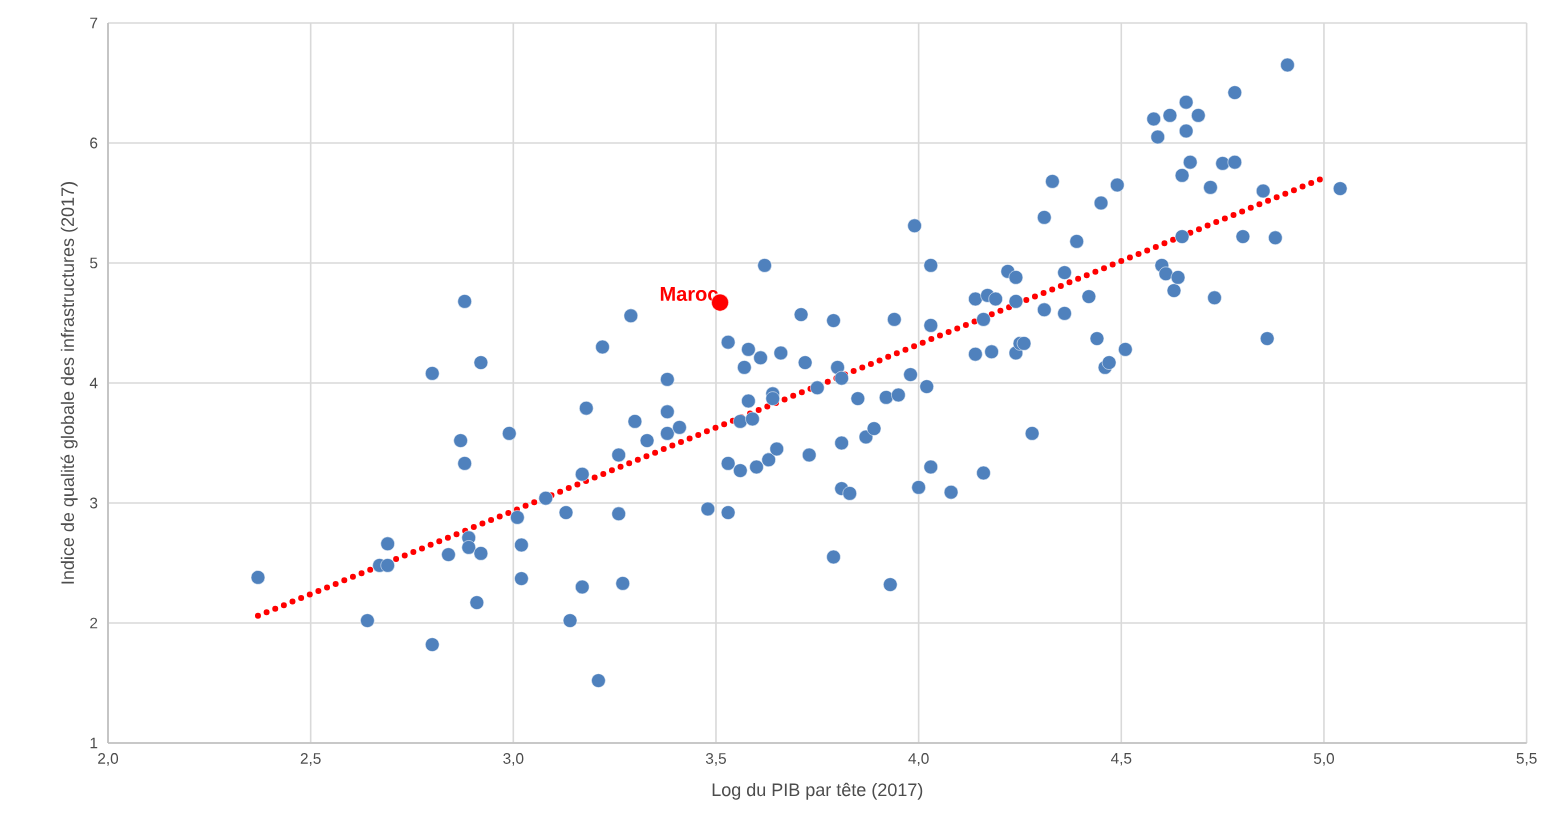  Describe the element at coordinates (715, 759) in the screenshot. I see `x-tick-label: 3,5` at that location.